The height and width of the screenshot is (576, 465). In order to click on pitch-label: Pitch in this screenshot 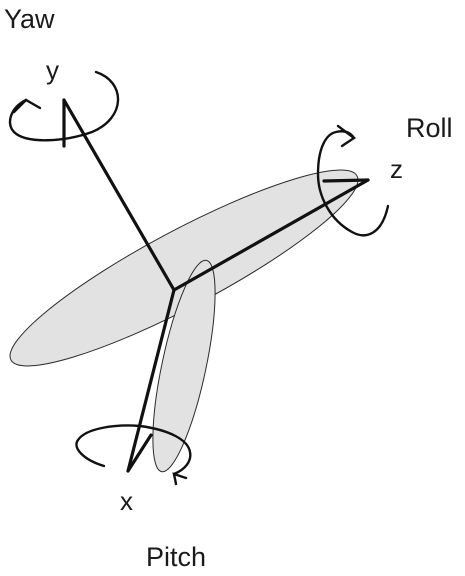, I will do `click(176, 557)`.